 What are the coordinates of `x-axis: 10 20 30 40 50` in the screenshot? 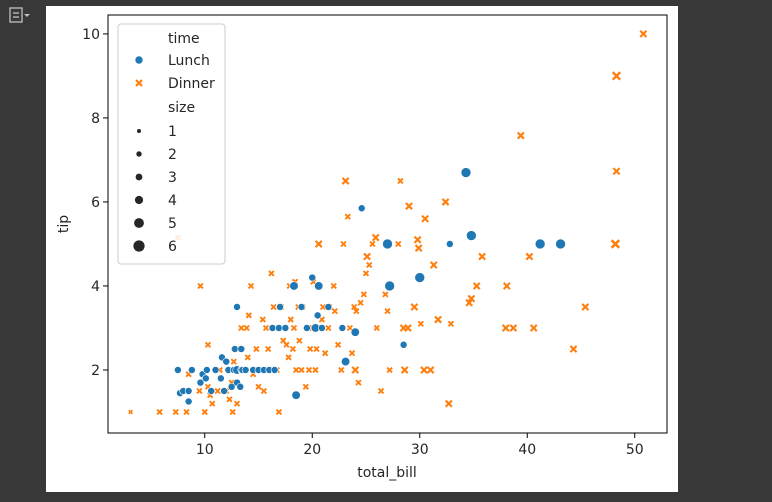 It's located at (420, 445).